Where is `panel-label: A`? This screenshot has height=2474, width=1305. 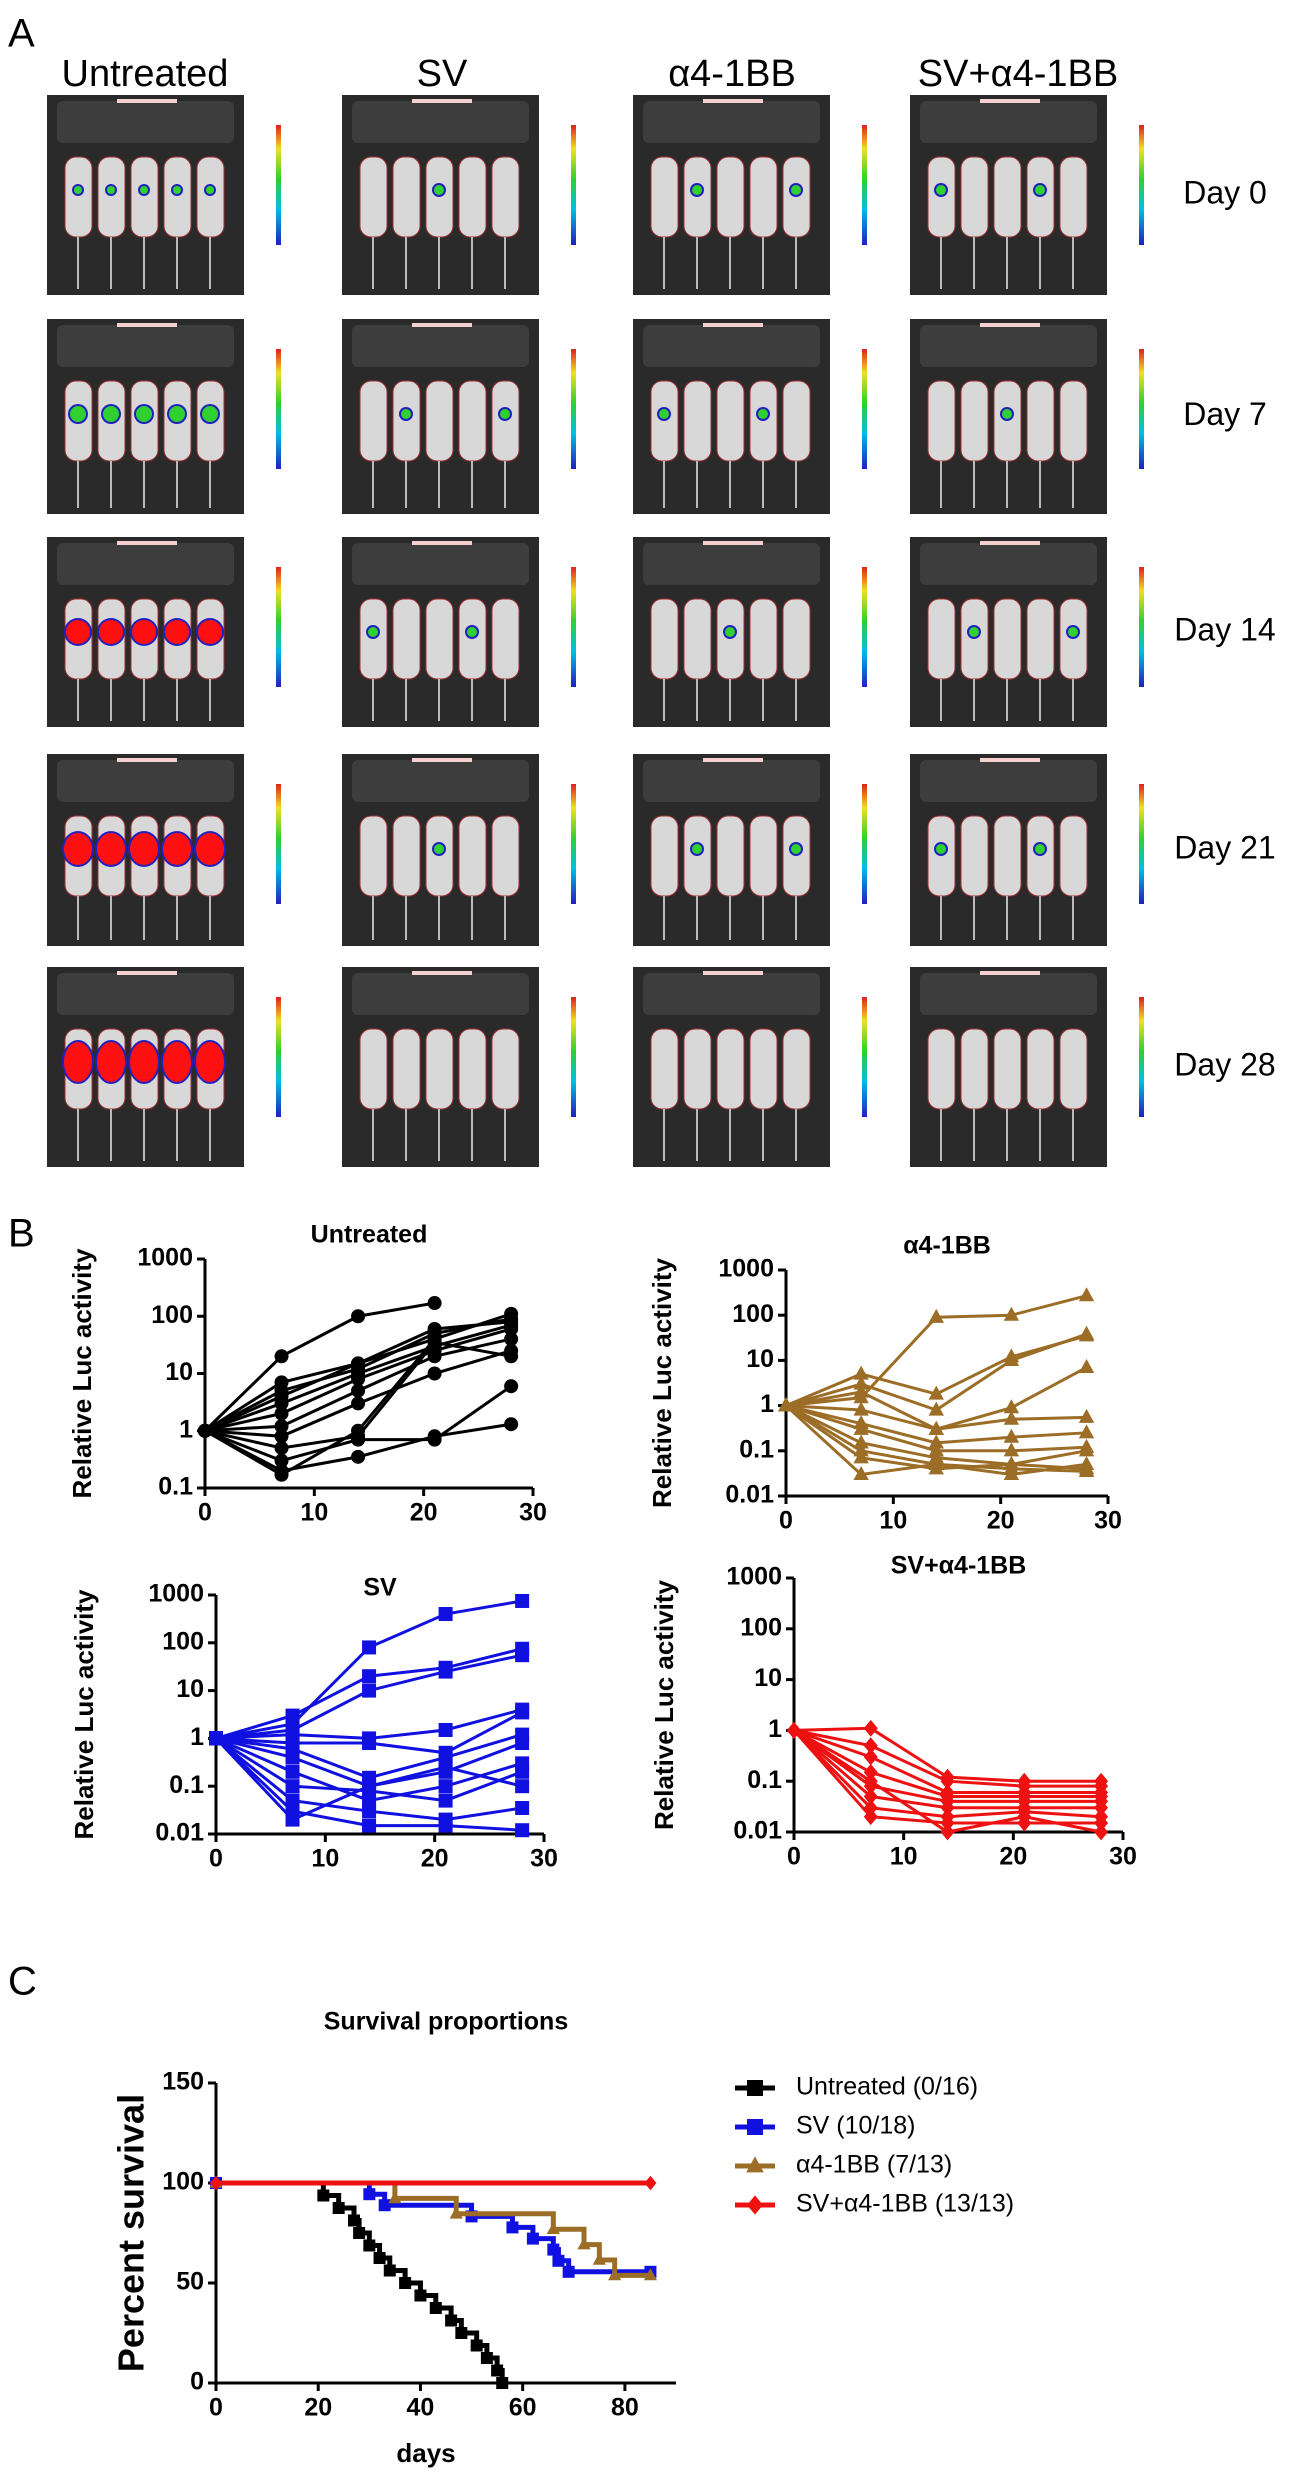
panel-label: A is located at coordinates (21, 34).